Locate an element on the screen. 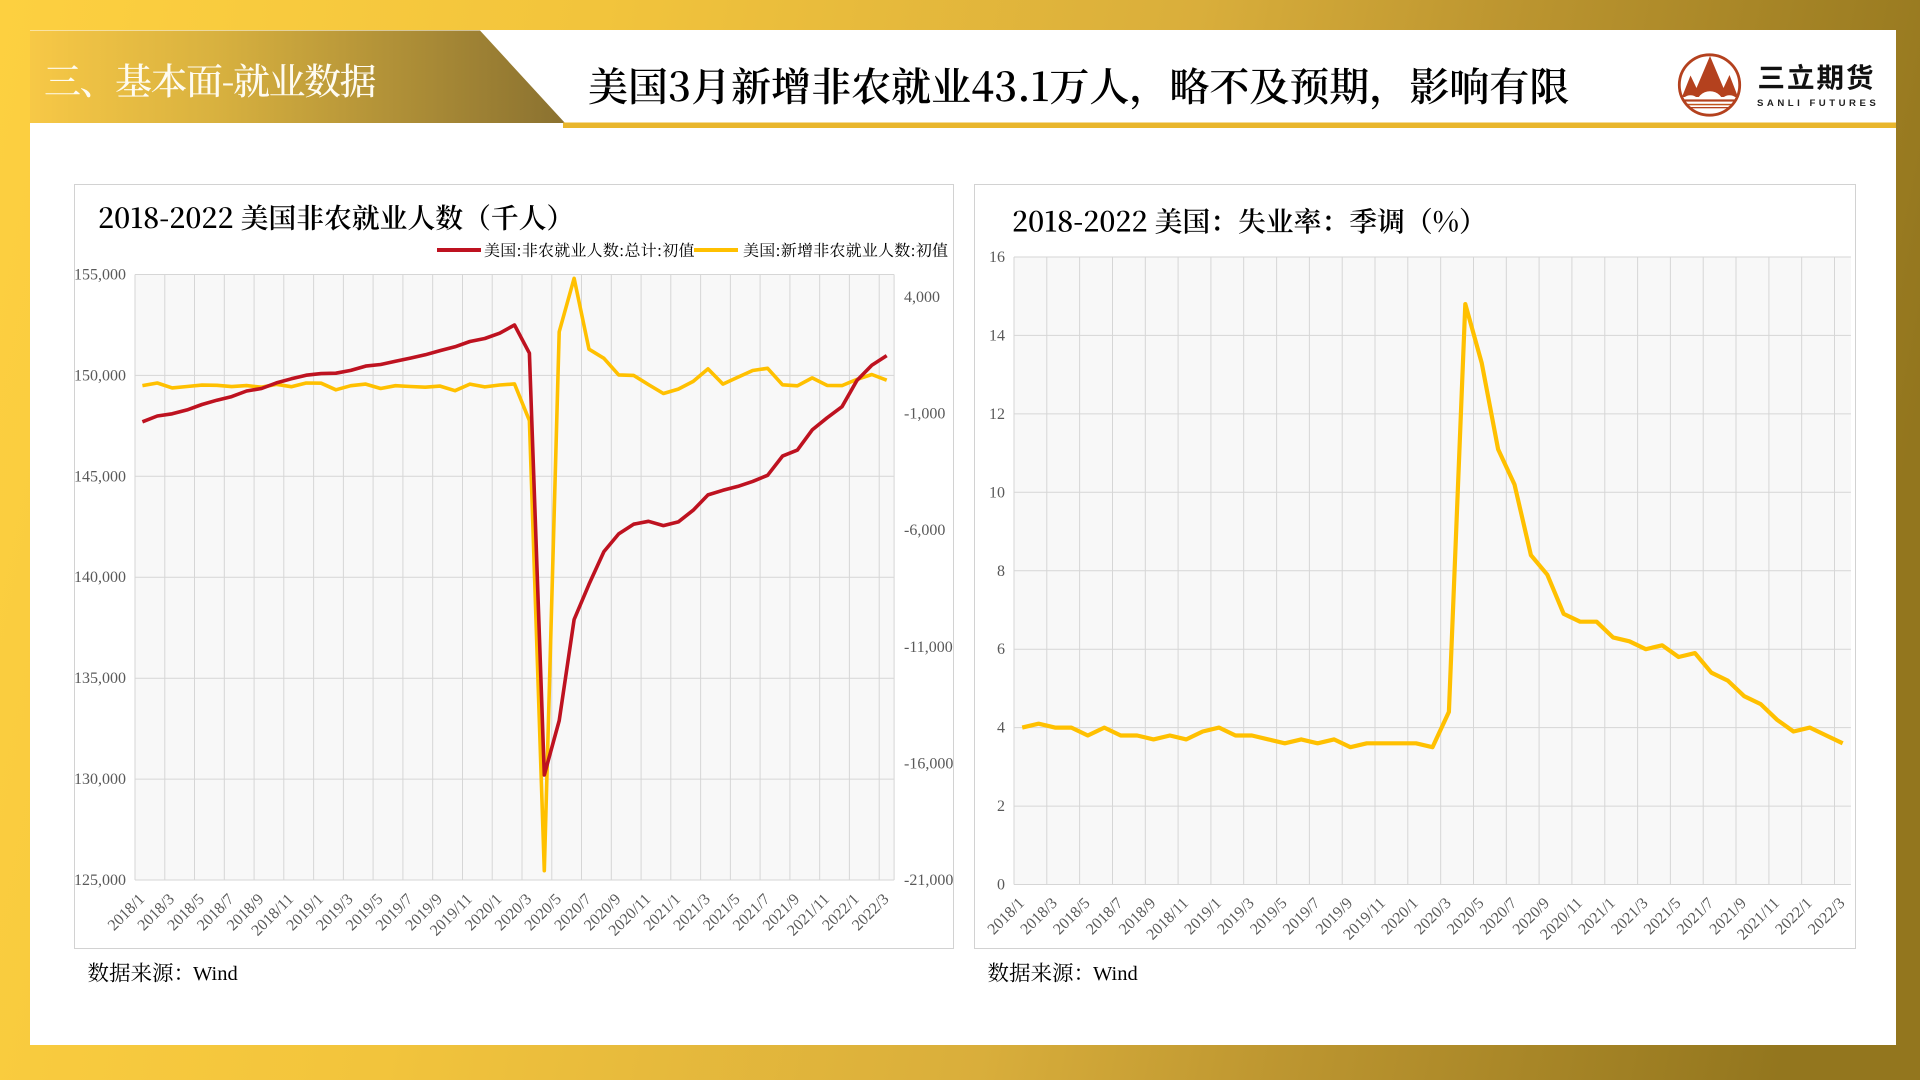 The image size is (1920, 1080). svg-text: -11,000 is located at coordinates (928, 647).